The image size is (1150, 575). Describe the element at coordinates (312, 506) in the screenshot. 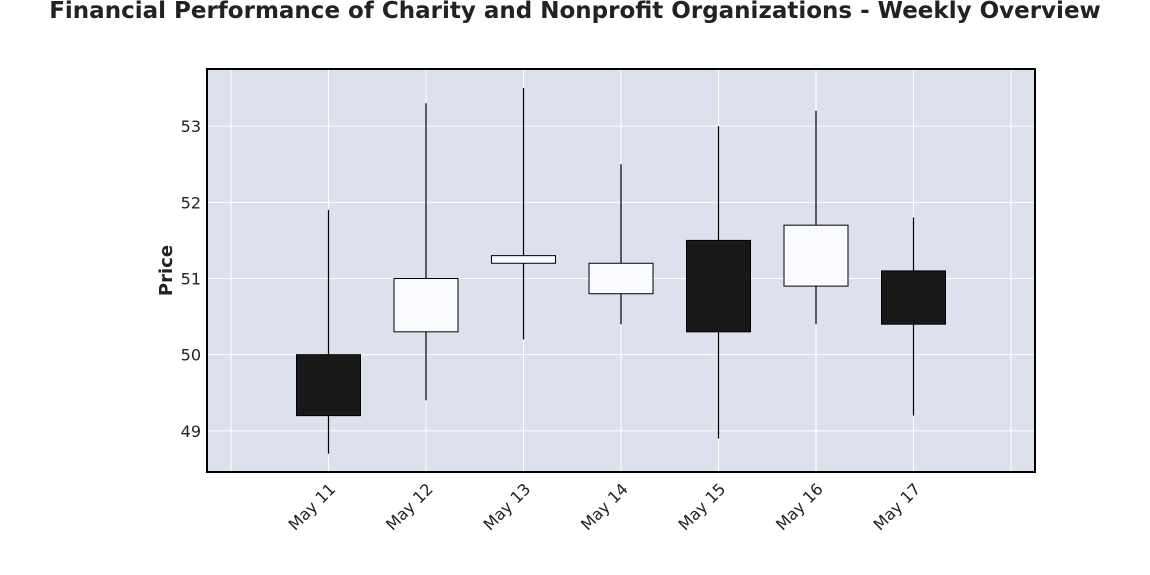

I see `x-tick-label: May 11` at that location.